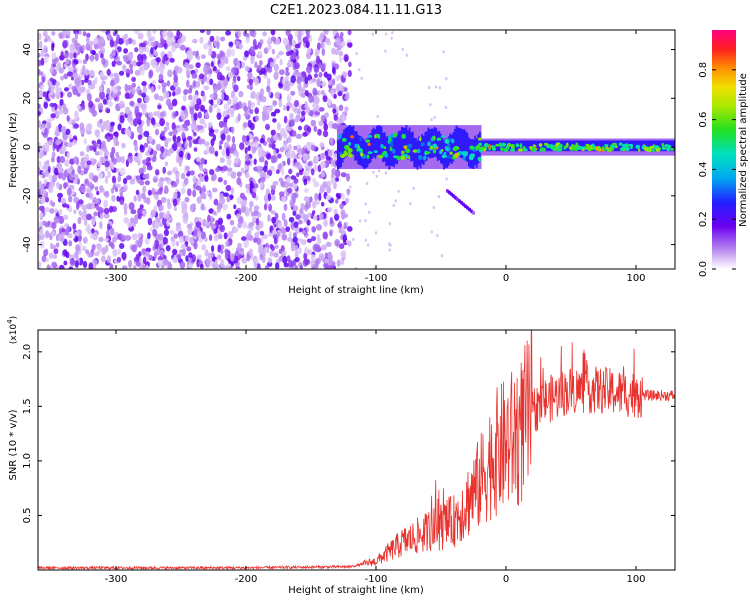  Describe the element at coordinates (635, 278) in the screenshot. I see `x-tick-label: 100` at that location.